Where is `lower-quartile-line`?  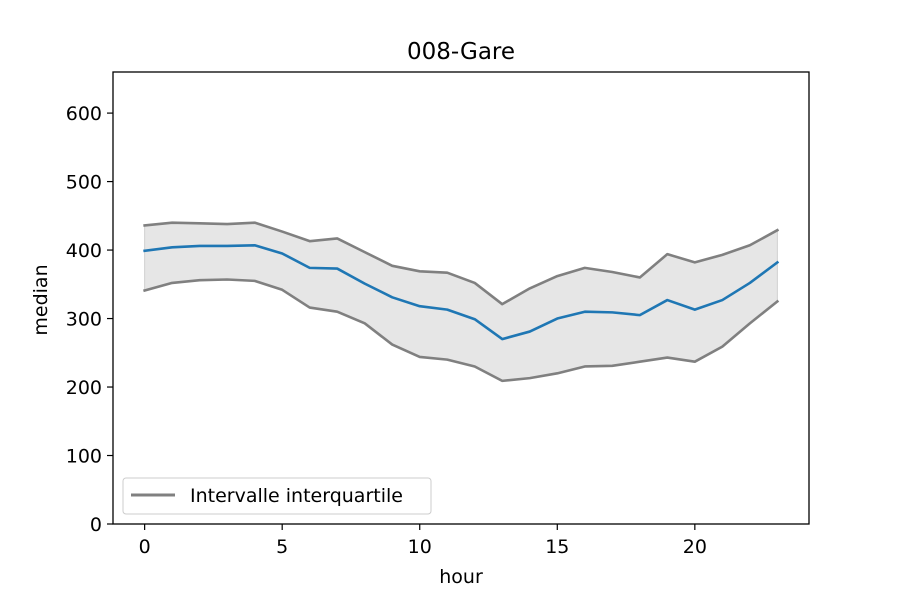
lower-quartile-line is located at coordinates (461, 330).